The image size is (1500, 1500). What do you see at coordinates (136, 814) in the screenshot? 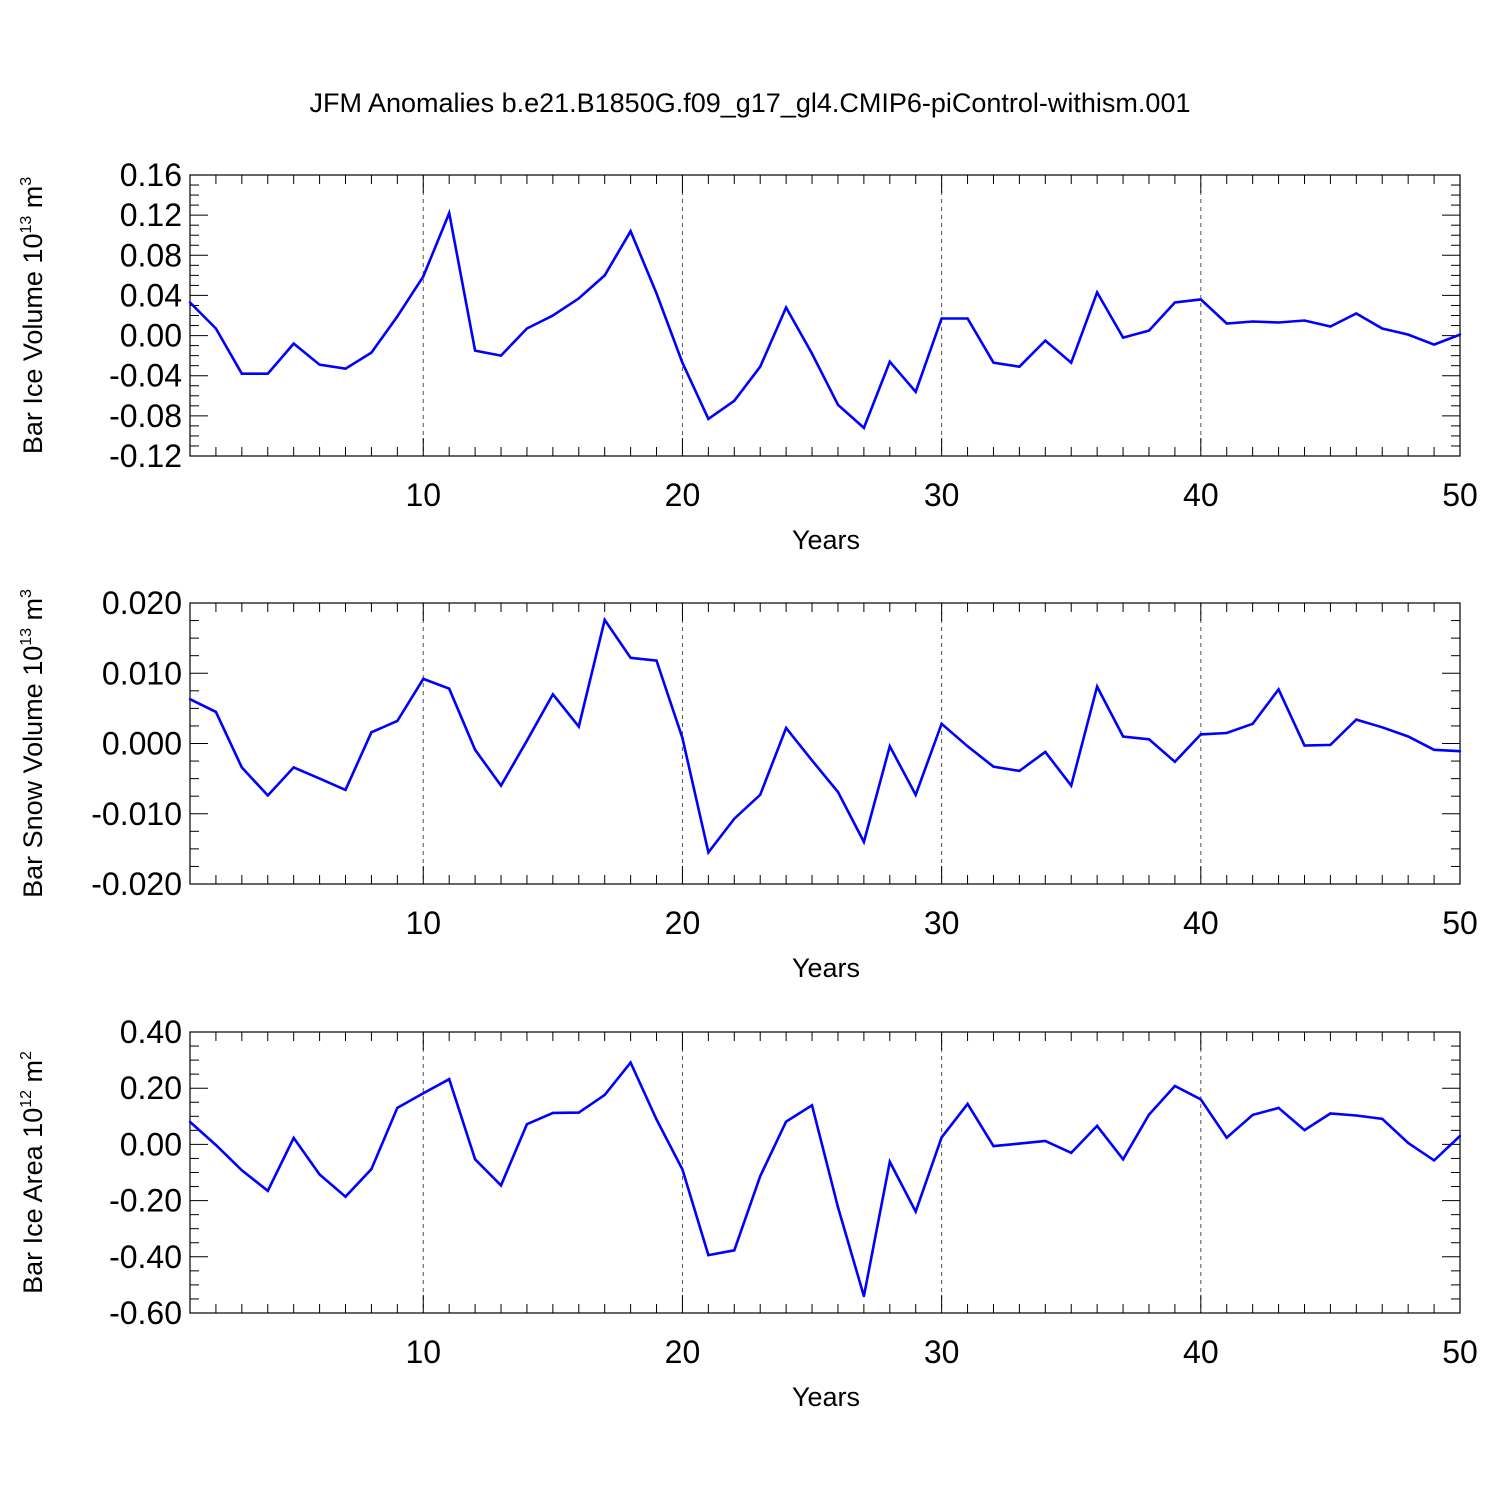
I see `y-tick-label: -0.010` at bounding box center [136, 814].